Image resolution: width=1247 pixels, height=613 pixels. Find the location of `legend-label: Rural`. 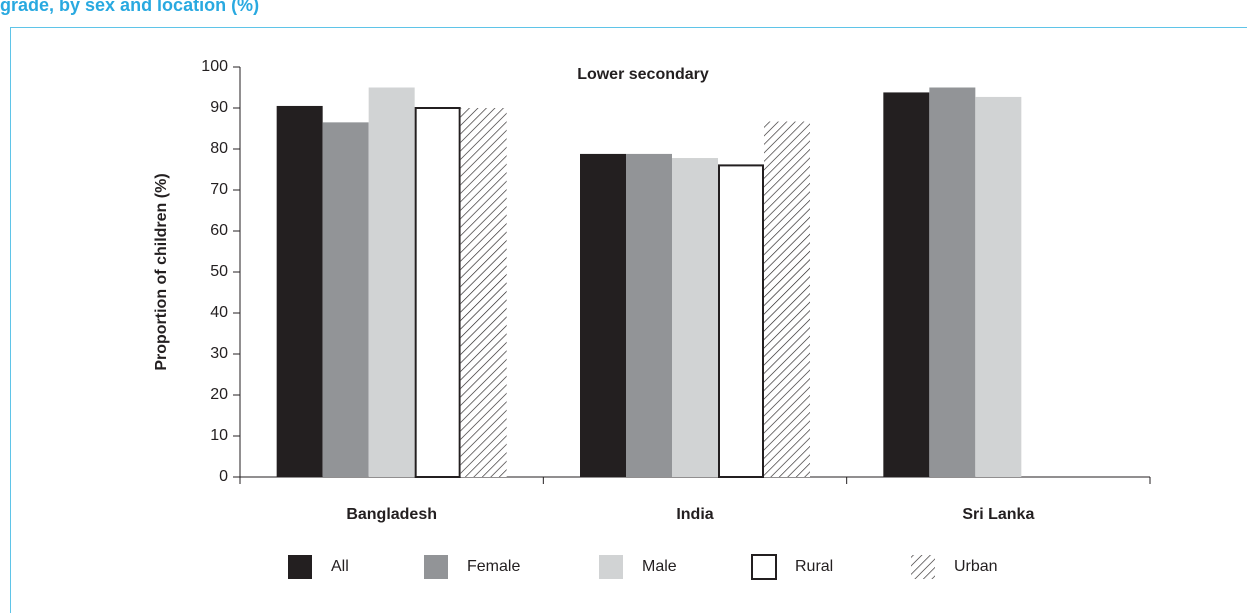

legend-label: Rural is located at coordinates (814, 566).